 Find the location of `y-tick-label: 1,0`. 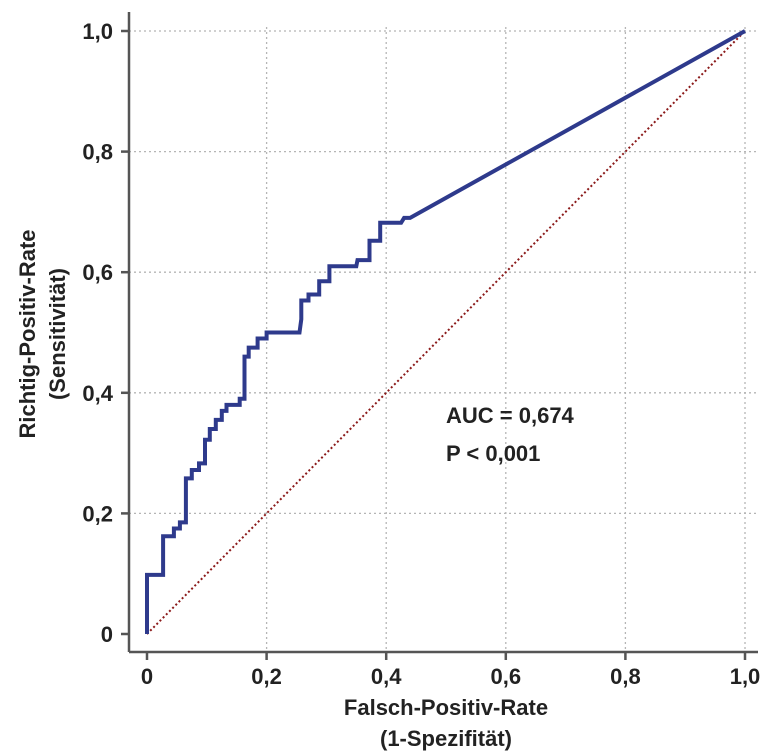

y-tick-label: 1,0 is located at coordinates (97, 31).